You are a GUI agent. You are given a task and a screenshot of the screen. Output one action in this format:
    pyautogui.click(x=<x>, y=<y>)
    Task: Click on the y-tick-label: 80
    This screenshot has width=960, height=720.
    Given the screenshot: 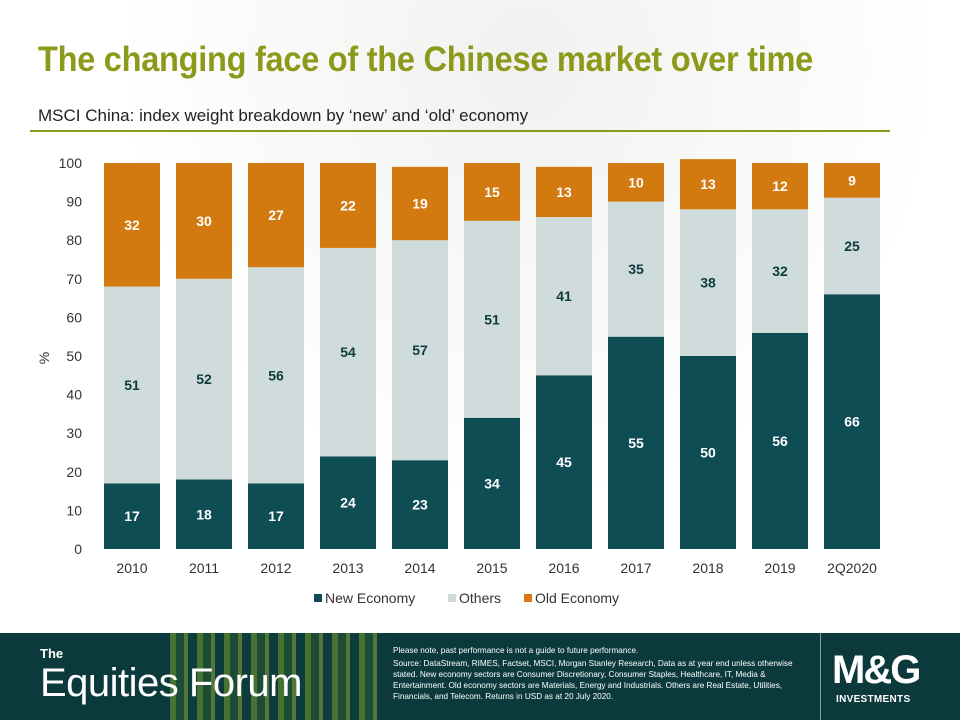 What is the action you would take?
    pyautogui.click(x=74, y=240)
    